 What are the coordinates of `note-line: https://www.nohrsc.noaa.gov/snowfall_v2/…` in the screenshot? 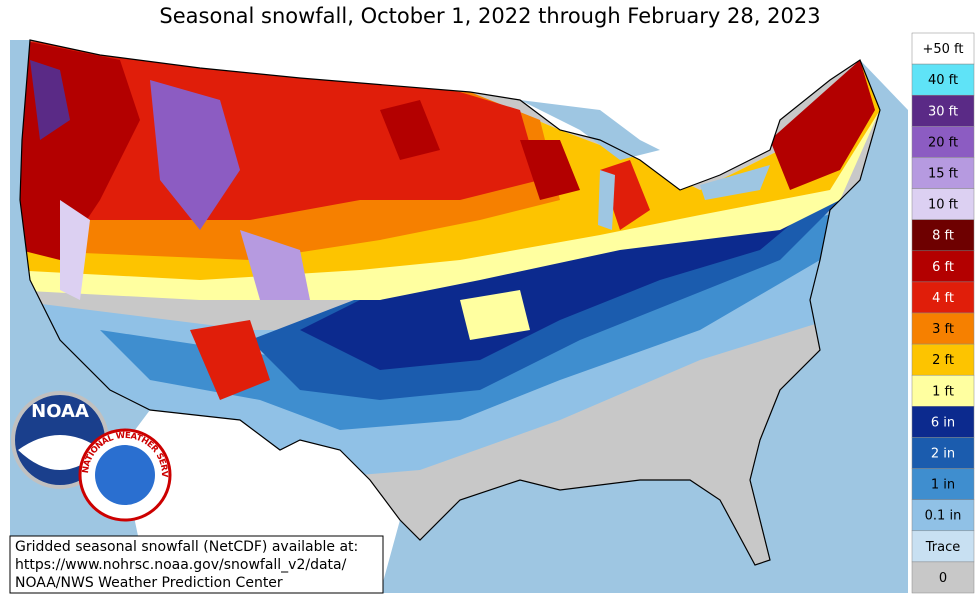 It's located at (181, 565).